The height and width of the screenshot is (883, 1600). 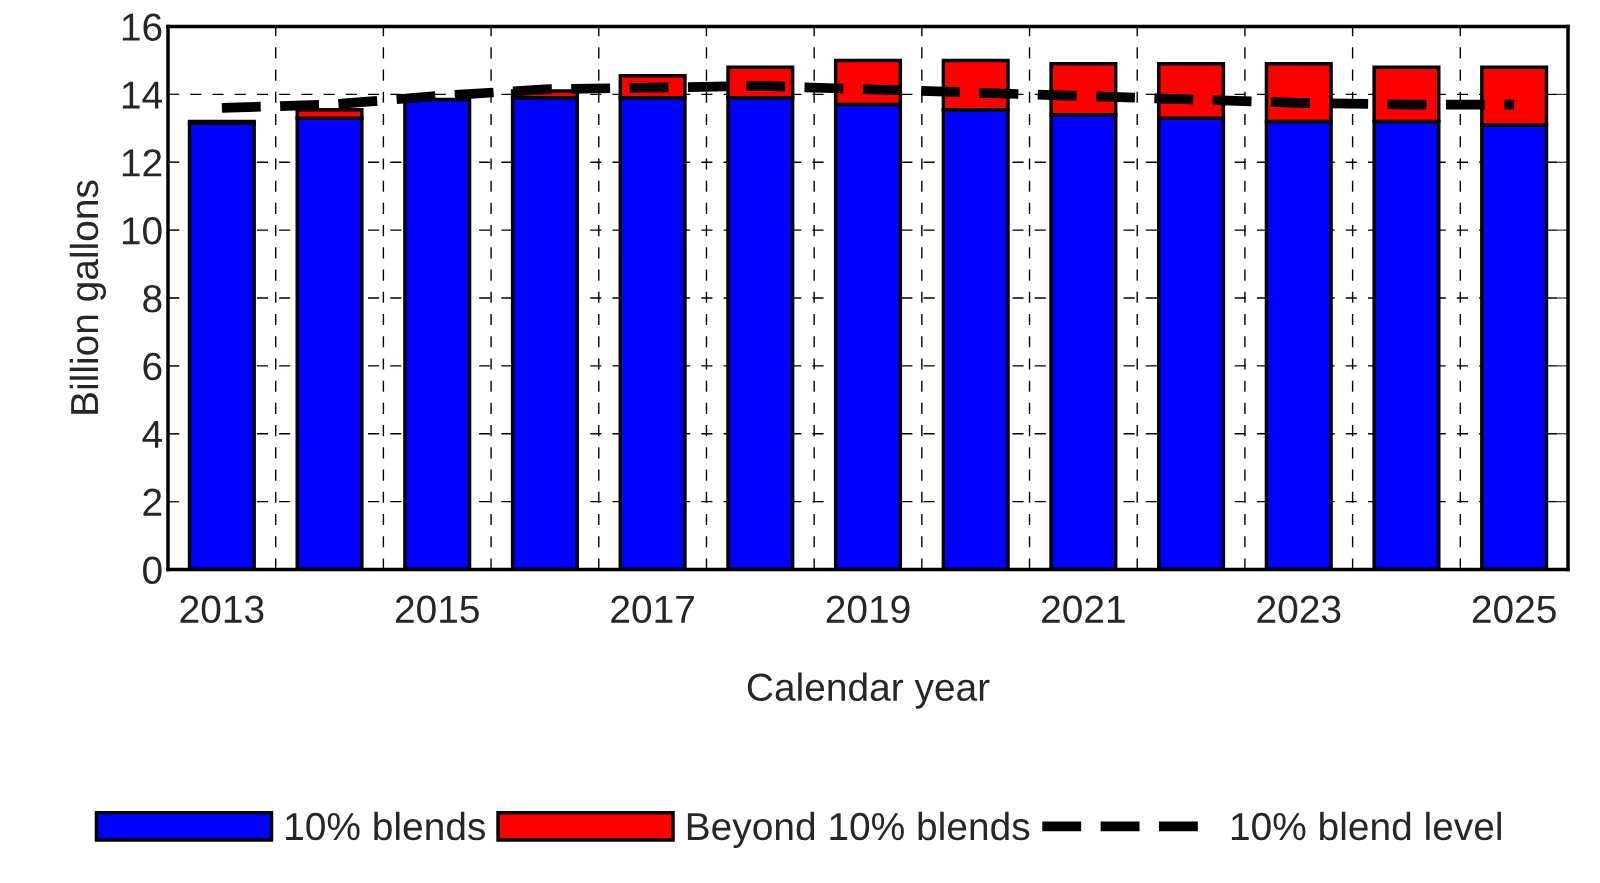 I want to click on x-tick-label: 2015, so click(x=437, y=609).